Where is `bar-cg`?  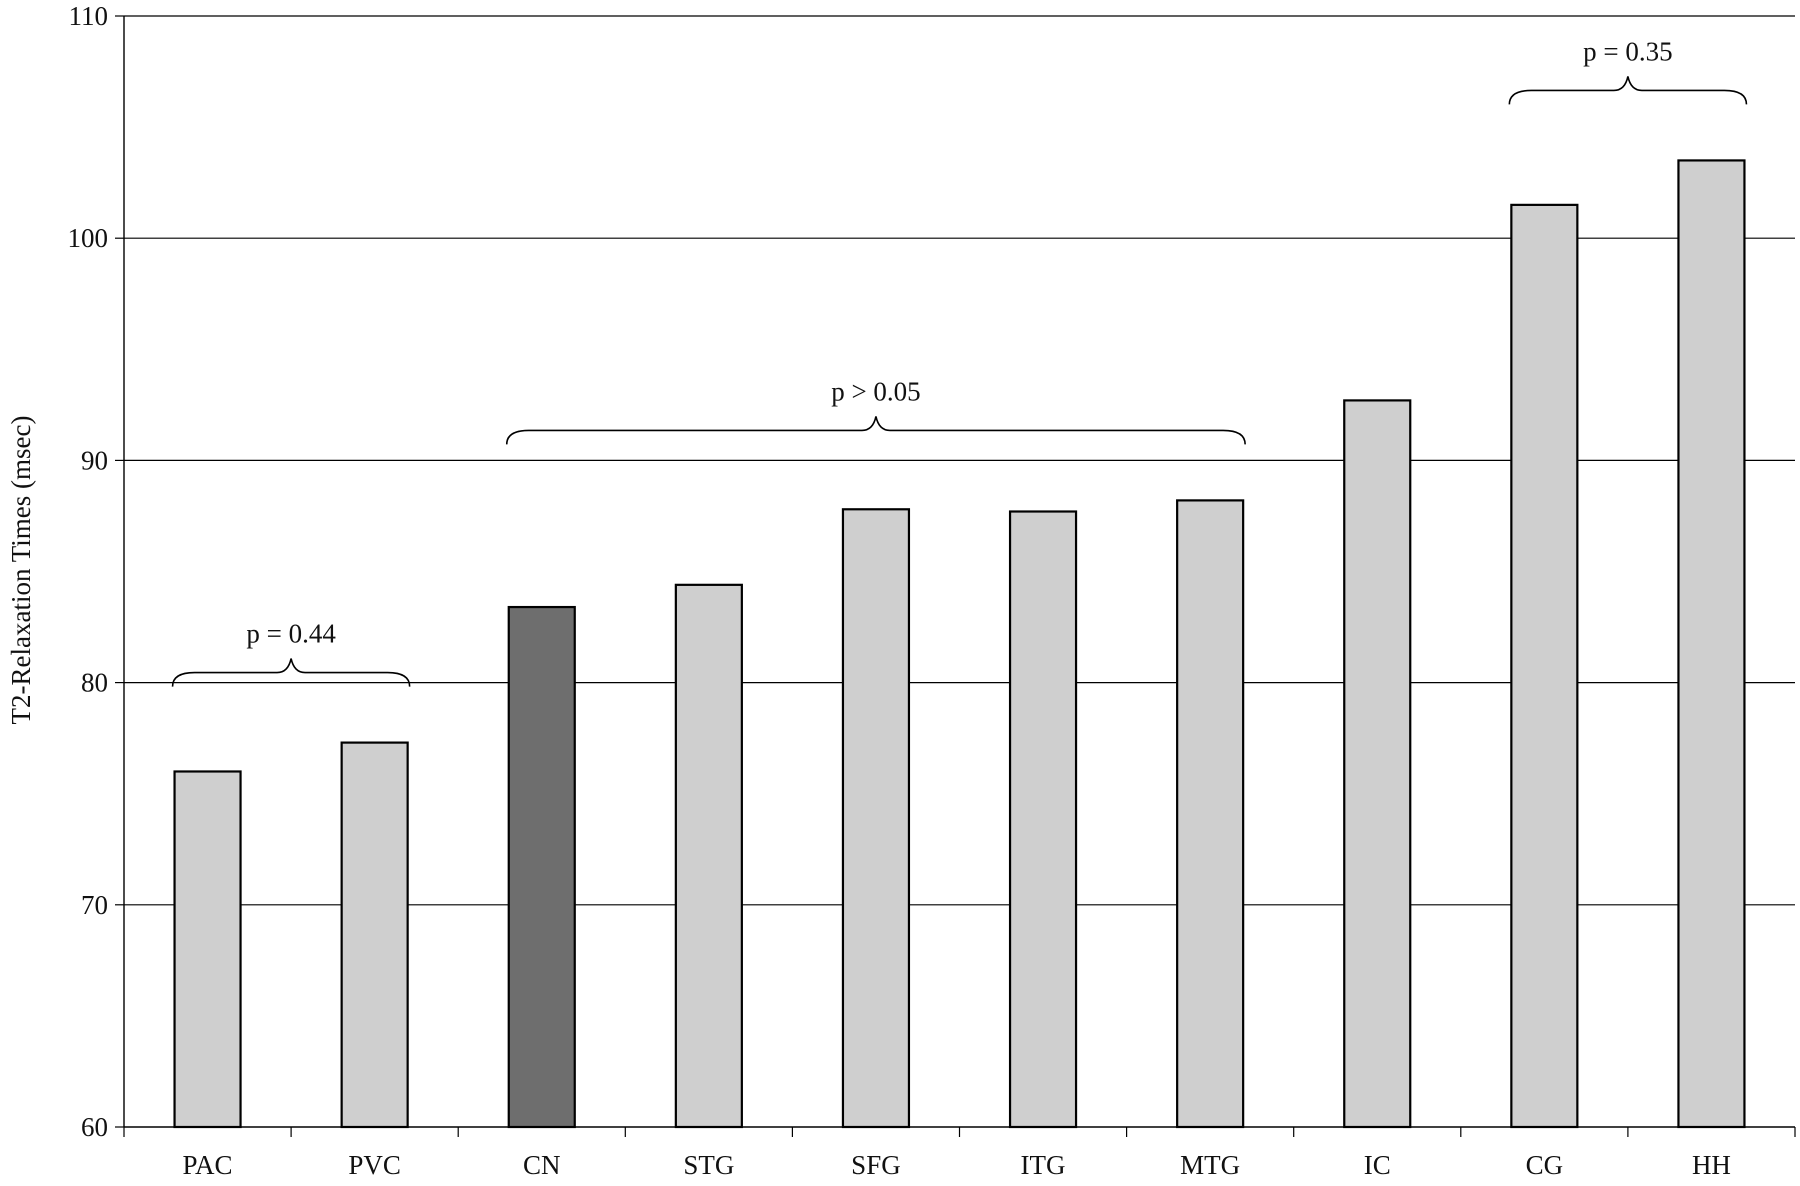 bar-cg is located at coordinates (1544, 666).